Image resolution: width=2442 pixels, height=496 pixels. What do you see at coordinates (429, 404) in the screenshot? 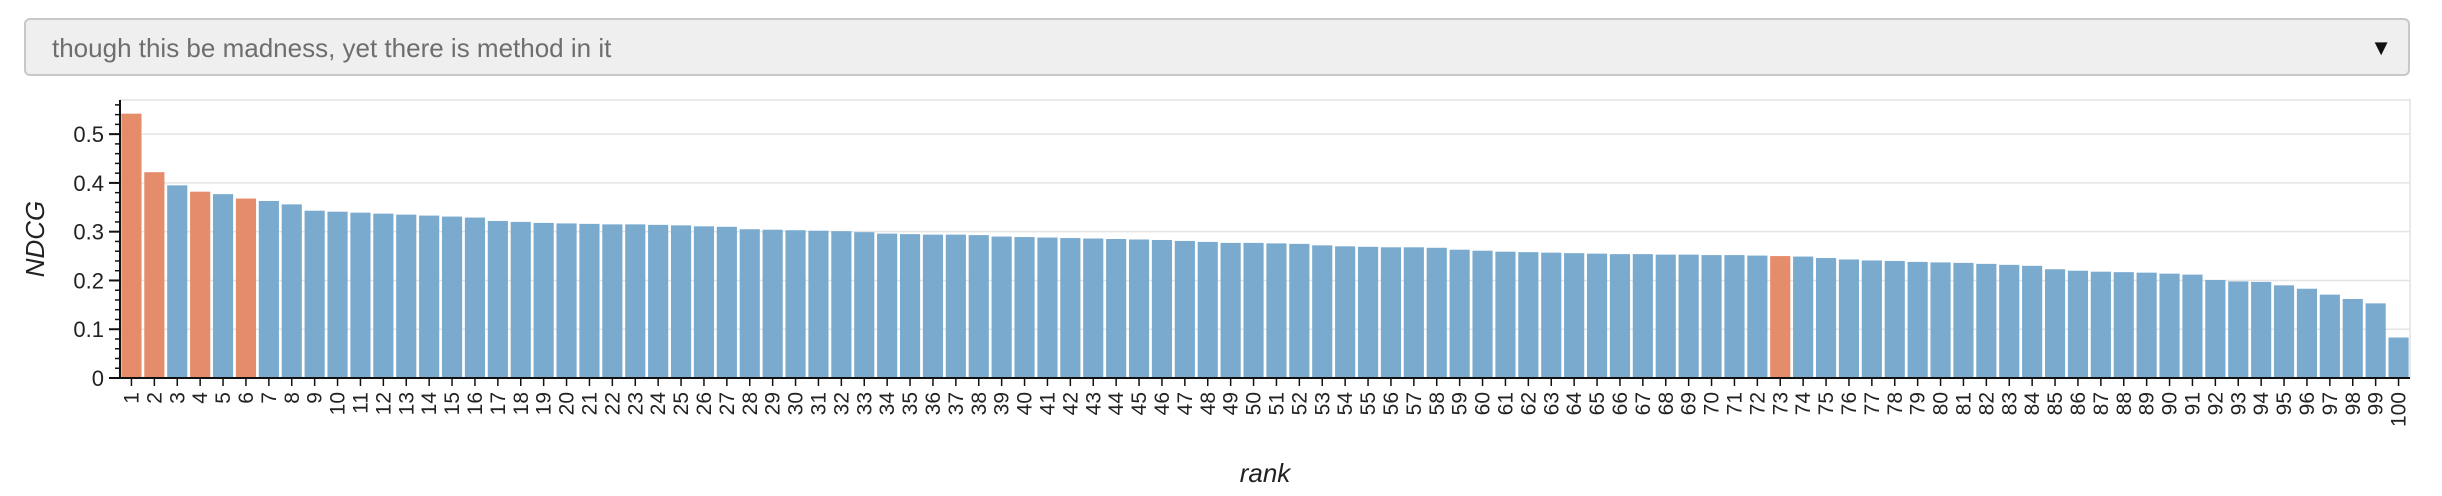
I see `x-tick-label: 14` at bounding box center [429, 404].